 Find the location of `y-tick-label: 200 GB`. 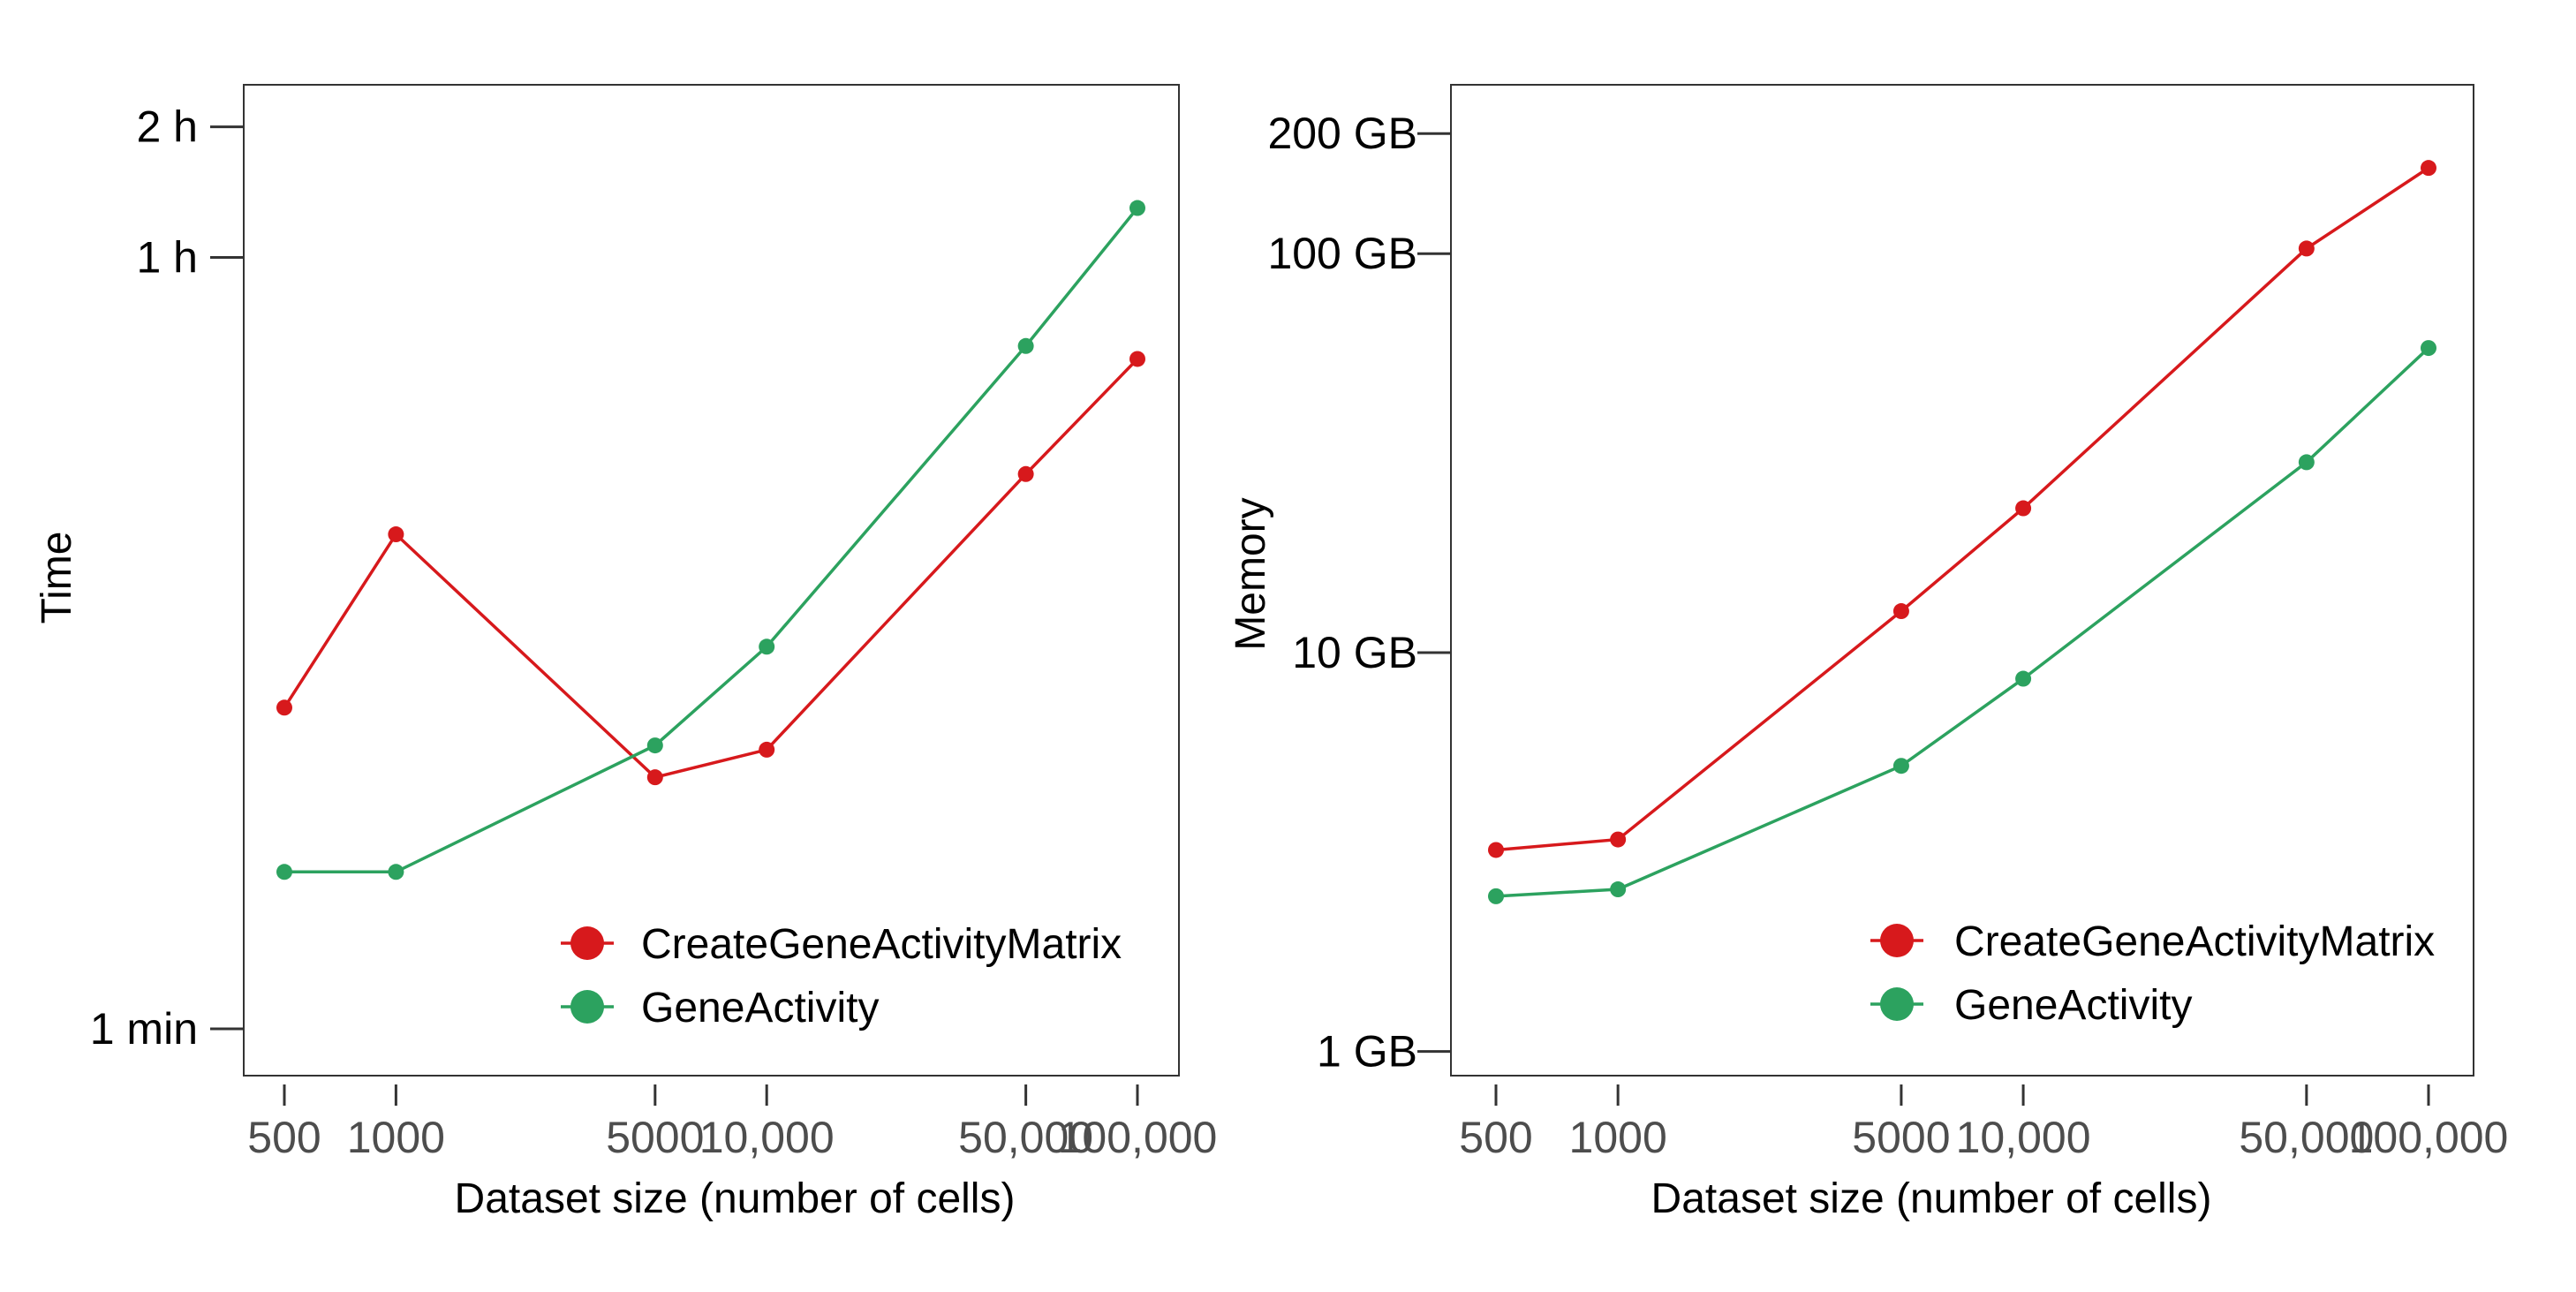

y-tick-label: 200 GB is located at coordinates (1342, 133).